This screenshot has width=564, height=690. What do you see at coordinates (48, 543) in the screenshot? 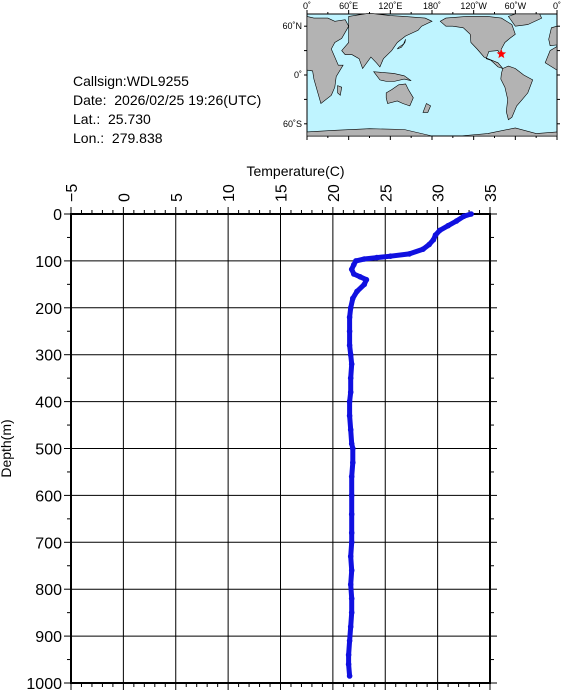
I see `y-tick-label: 700` at bounding box center [48, 543].